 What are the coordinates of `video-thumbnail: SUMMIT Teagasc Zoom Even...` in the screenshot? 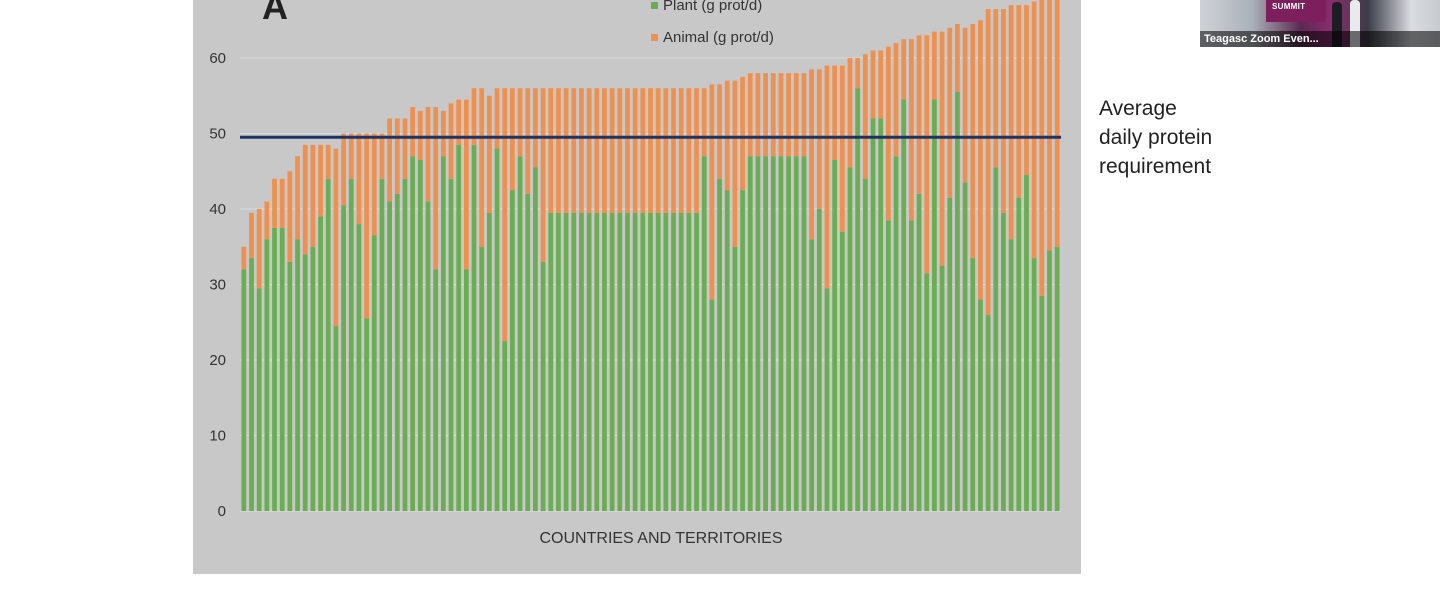 It's located at (1320, 23).